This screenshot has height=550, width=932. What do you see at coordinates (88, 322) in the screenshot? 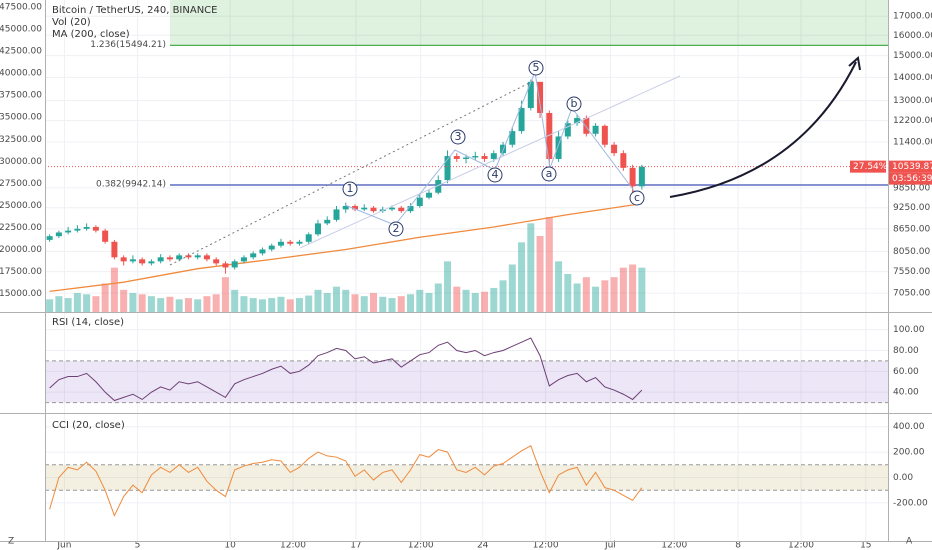
I see `pane-title: RSI (14, close)` at bounding box center [88, 322].